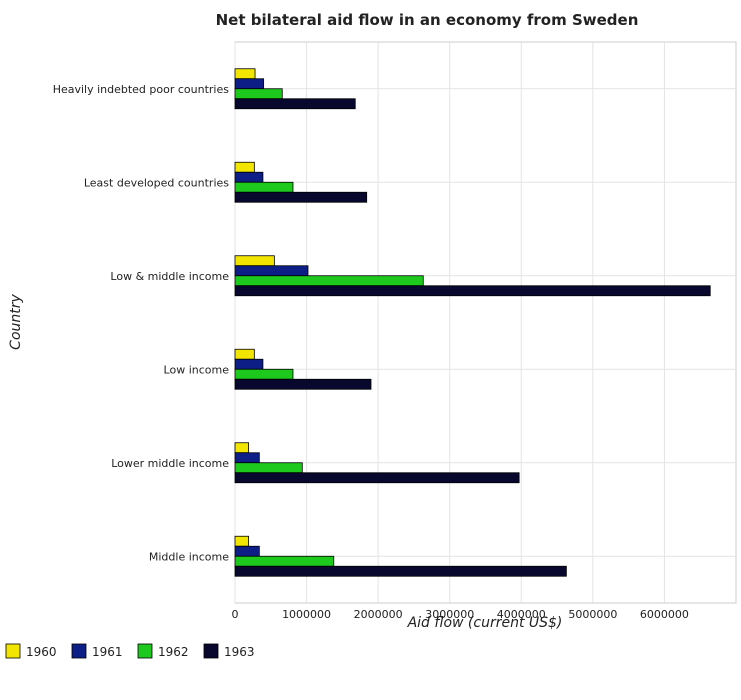  Describe the element at coordinates (189, 556) in the screenshot. I see `y-tick-label: Middle income` at that location.